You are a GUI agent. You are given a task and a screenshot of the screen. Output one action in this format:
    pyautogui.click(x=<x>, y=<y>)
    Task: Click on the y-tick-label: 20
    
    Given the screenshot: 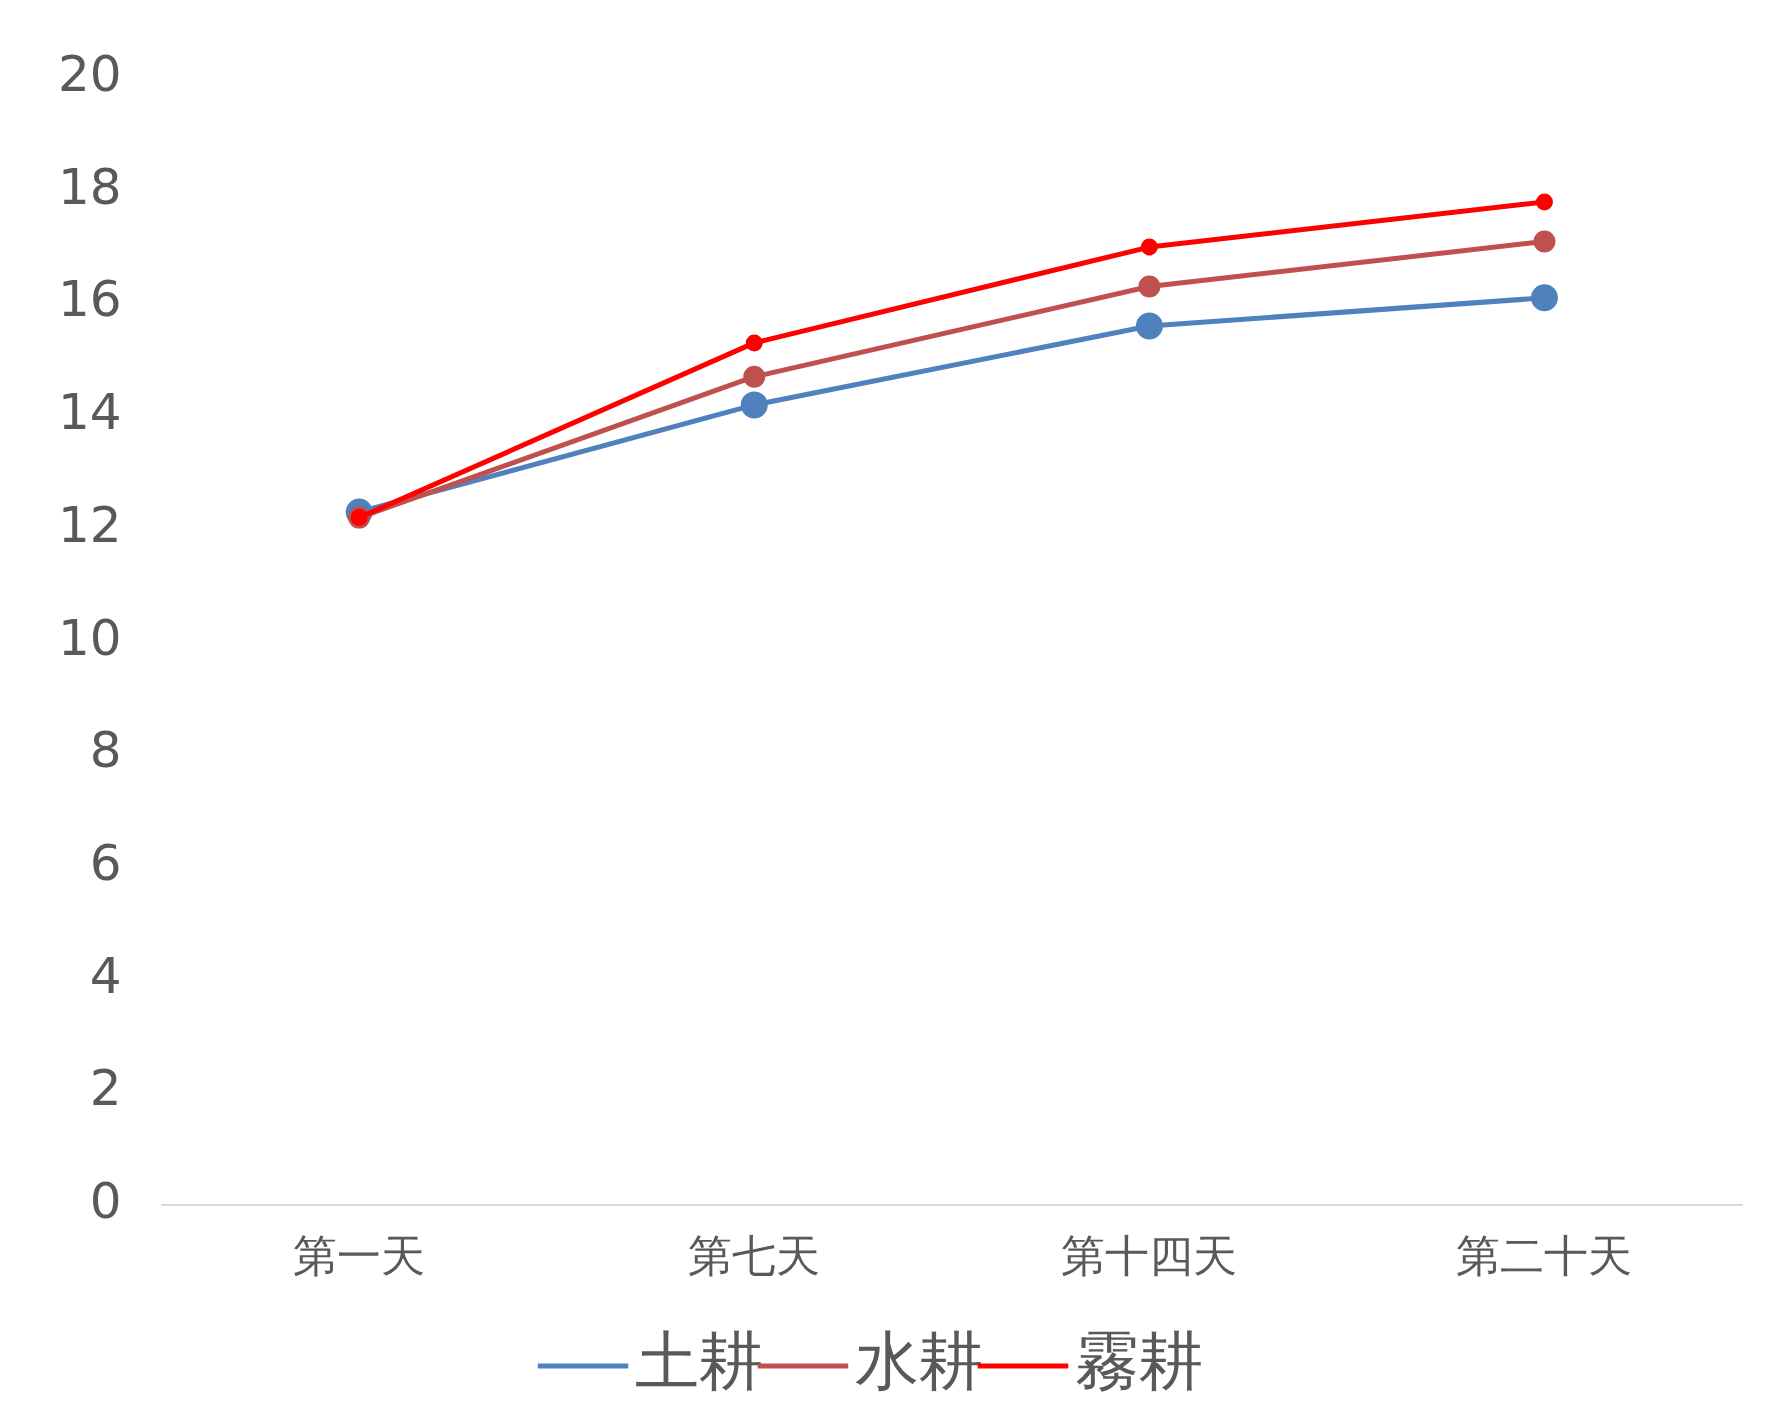 What is the action you would take?
    pyautogui.click(x=90, y=73)
    